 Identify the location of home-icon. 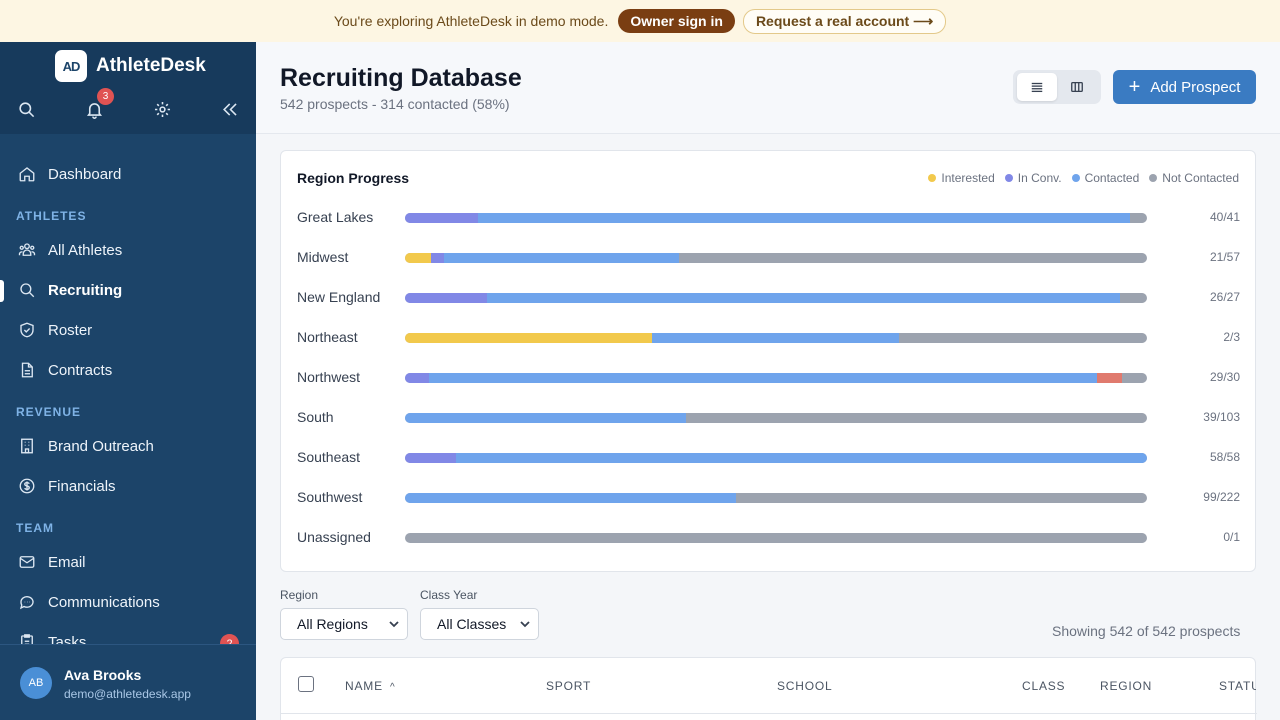
(27, 174).